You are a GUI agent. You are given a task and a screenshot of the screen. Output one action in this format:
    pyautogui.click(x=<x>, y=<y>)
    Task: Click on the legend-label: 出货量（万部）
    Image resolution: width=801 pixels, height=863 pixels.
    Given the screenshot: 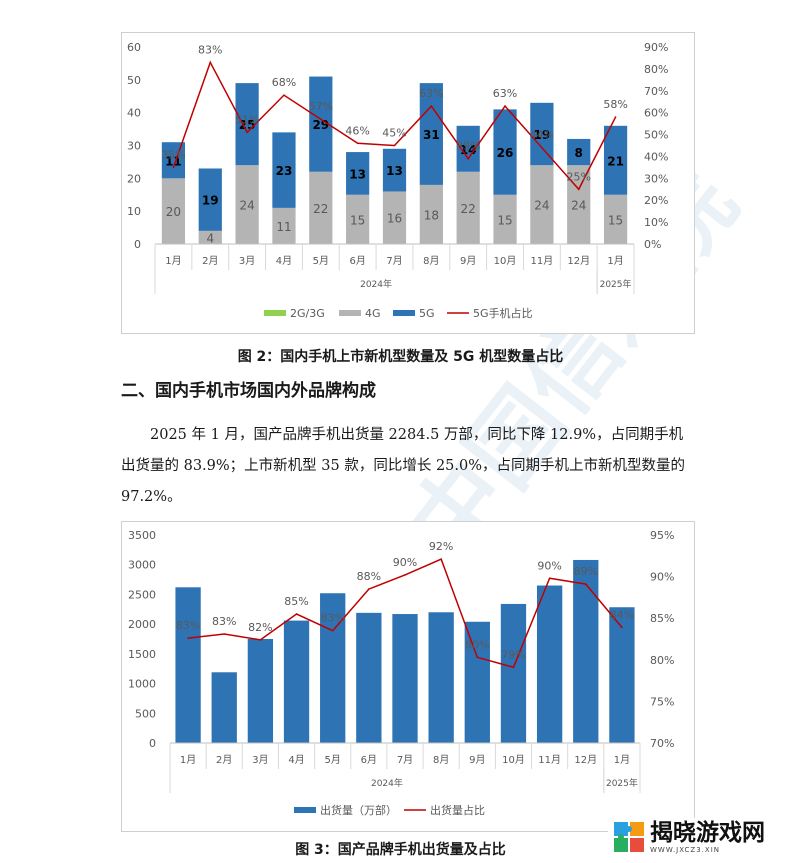 What is the action you would take?
    pyautogui.click(x=358, y=810)
    